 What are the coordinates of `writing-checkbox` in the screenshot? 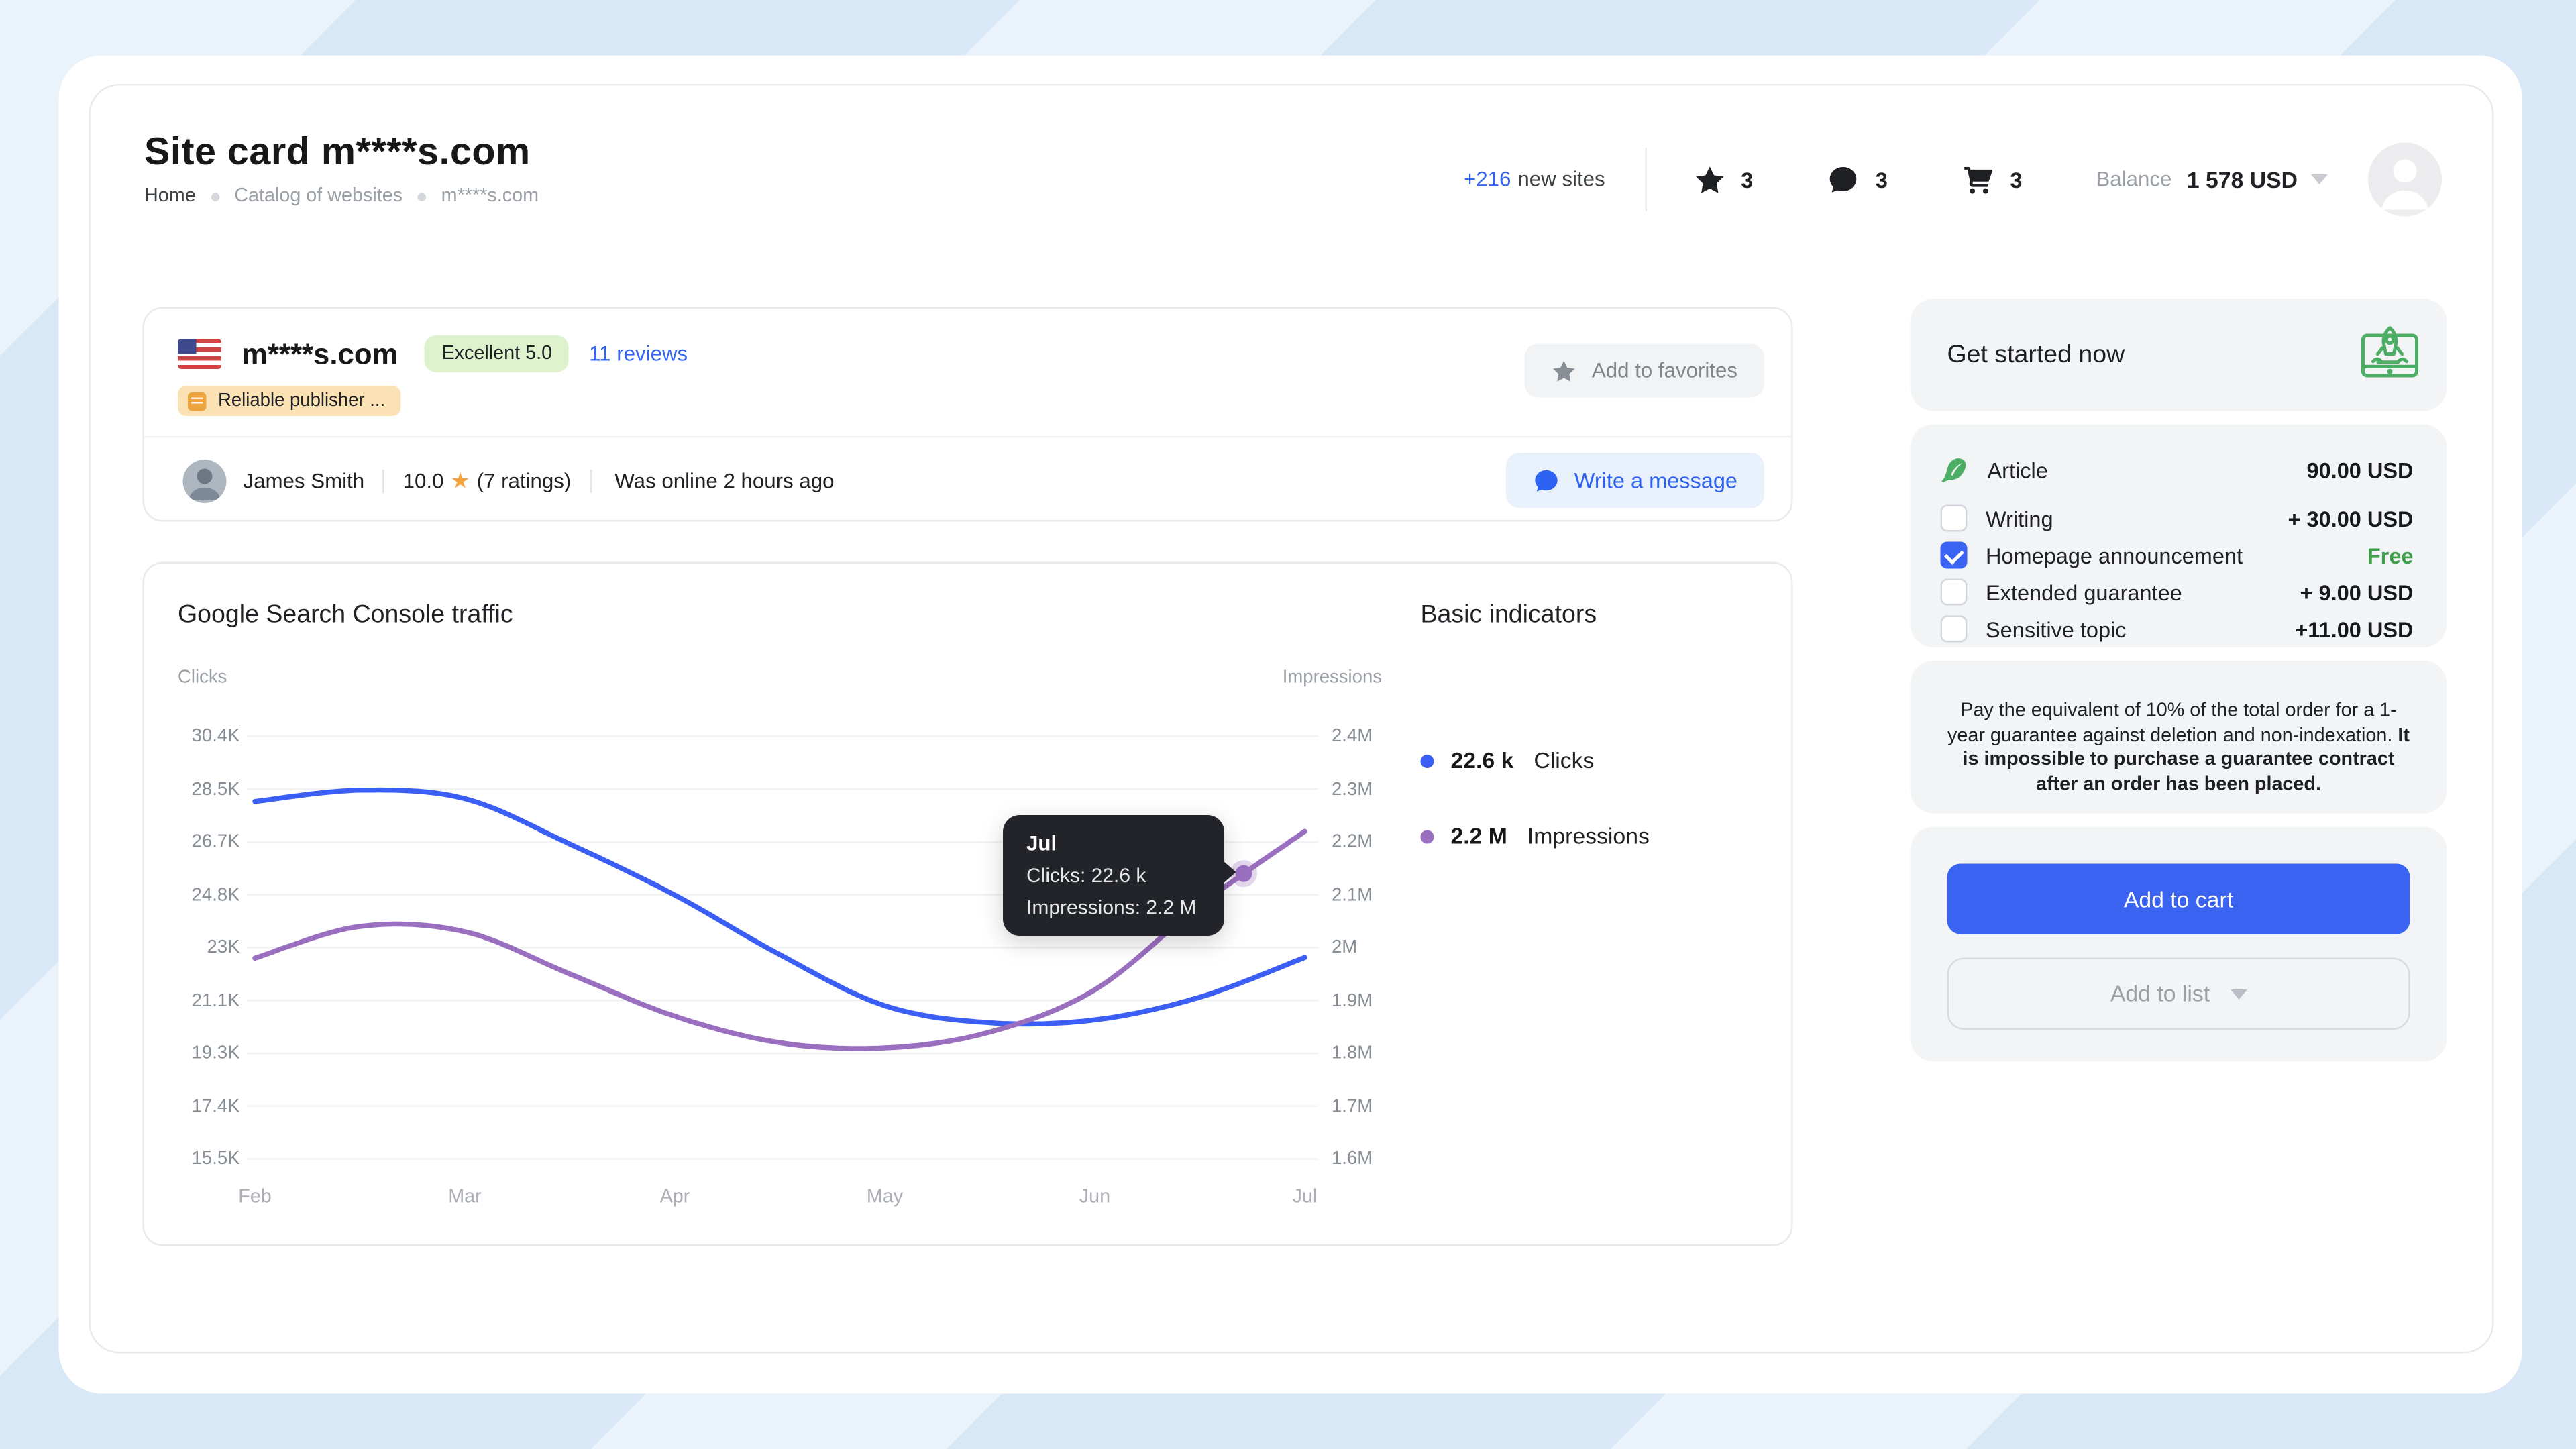 It's located at (1954, 518).